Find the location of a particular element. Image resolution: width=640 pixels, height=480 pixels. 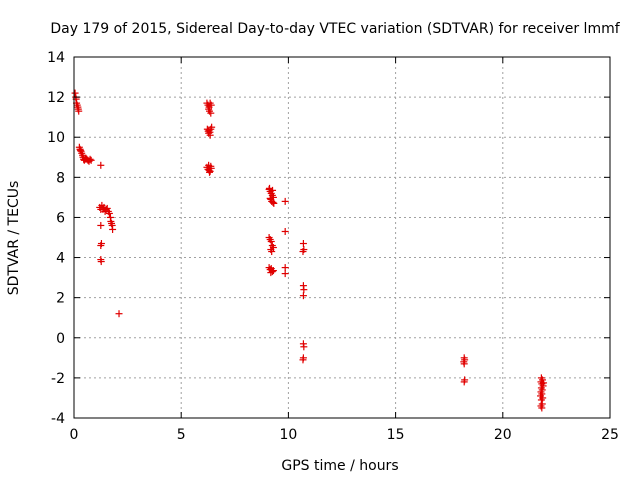

y-axis-label: SDTVAR / TECUs is located at coordinates (14, 238).